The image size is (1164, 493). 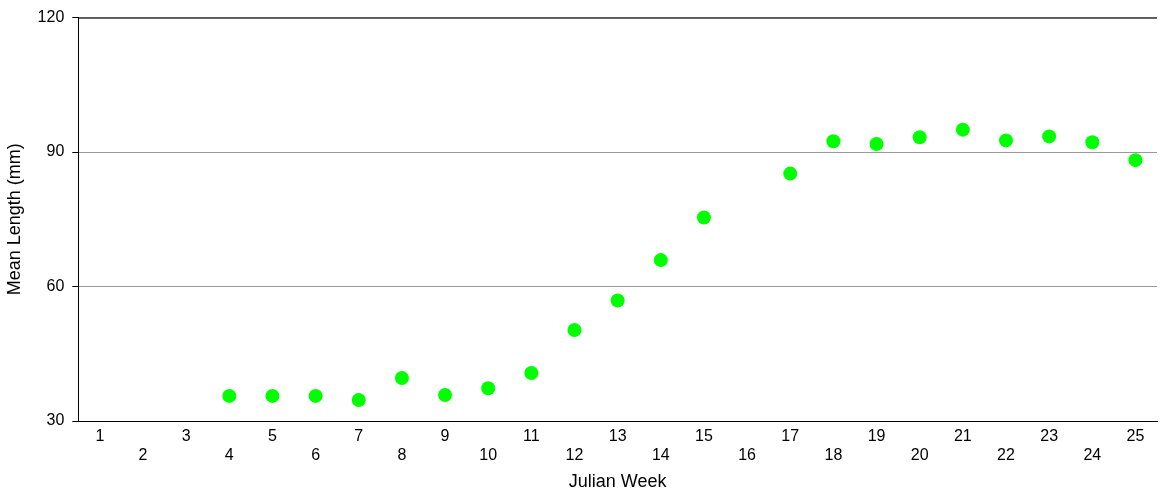 I want to click on y-tick-label: 30, so click(x=55, y=420).